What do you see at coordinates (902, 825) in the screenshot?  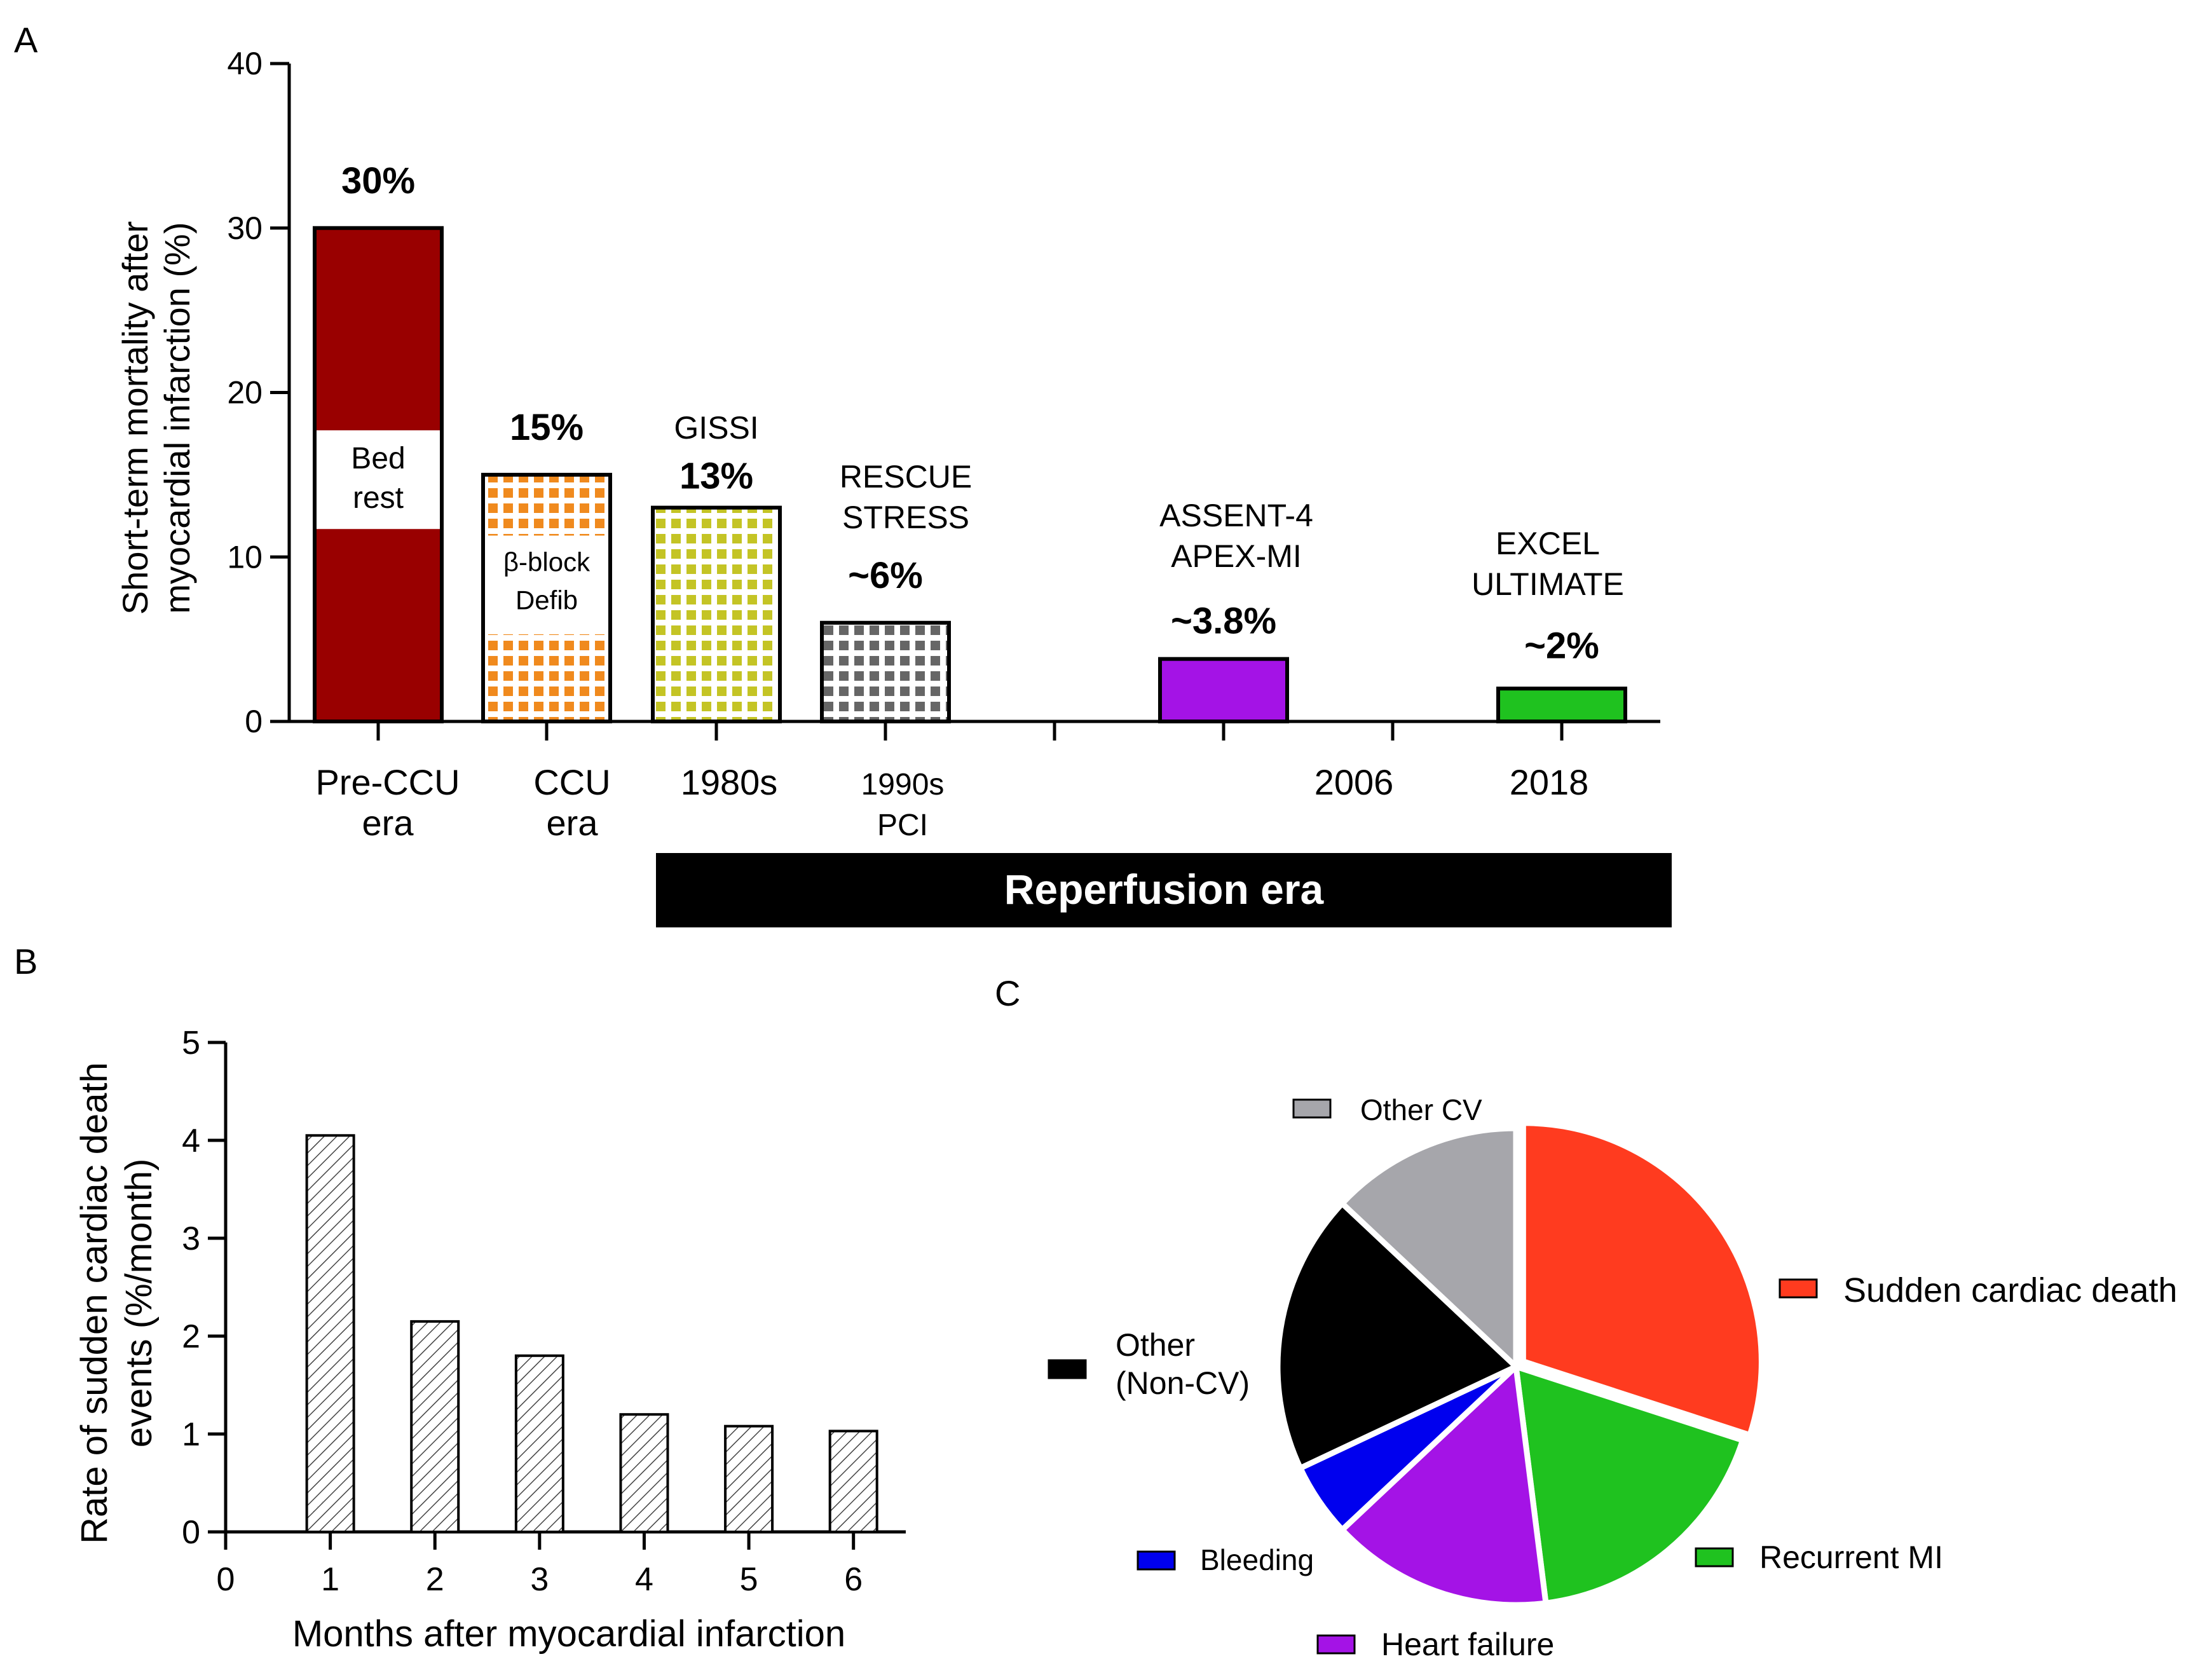 I see `x-tick-label-a: PCI` at bounding box center [902, 825].